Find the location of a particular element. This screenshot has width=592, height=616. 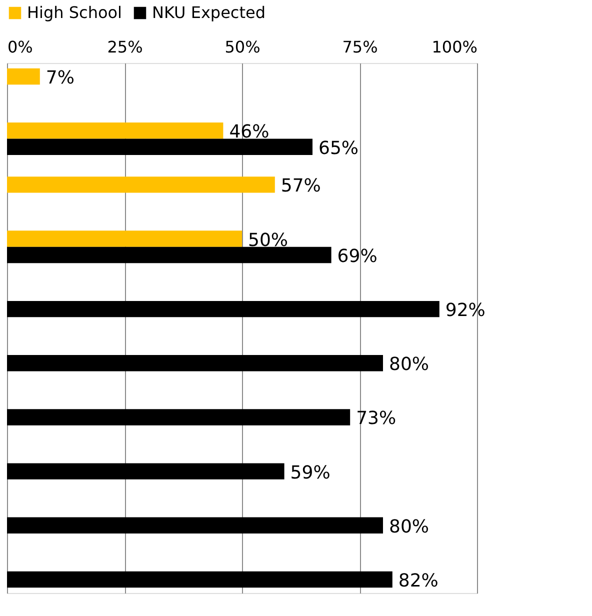

data-label: 50% is located at coordinates (268, 240).